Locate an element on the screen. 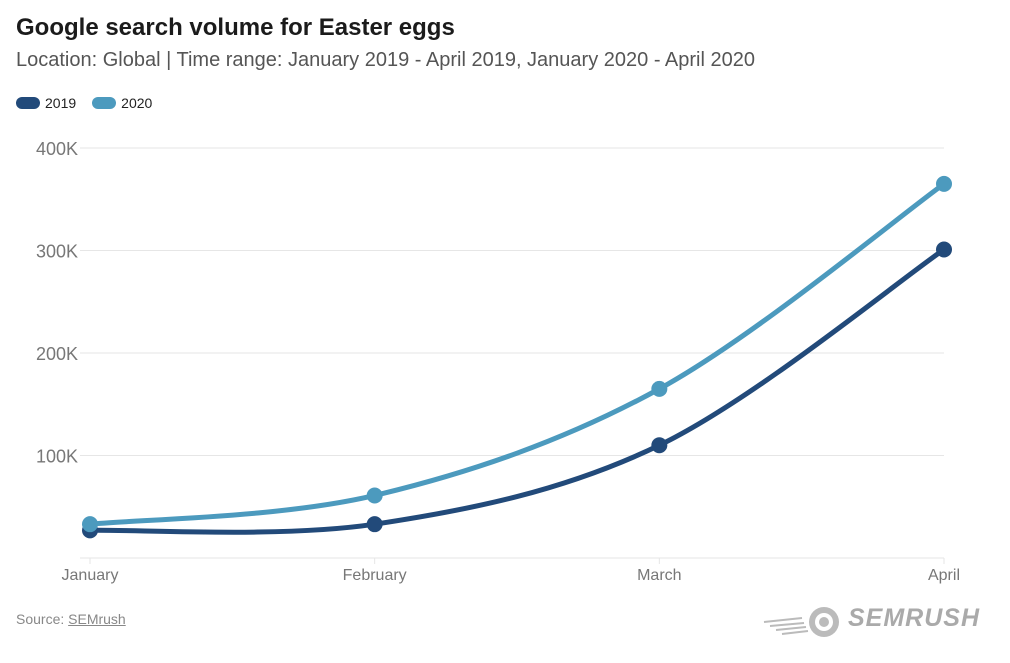 This screenshot has height=663, width=1010. legend-swatch-2020 is located at coordinates (104, 103).